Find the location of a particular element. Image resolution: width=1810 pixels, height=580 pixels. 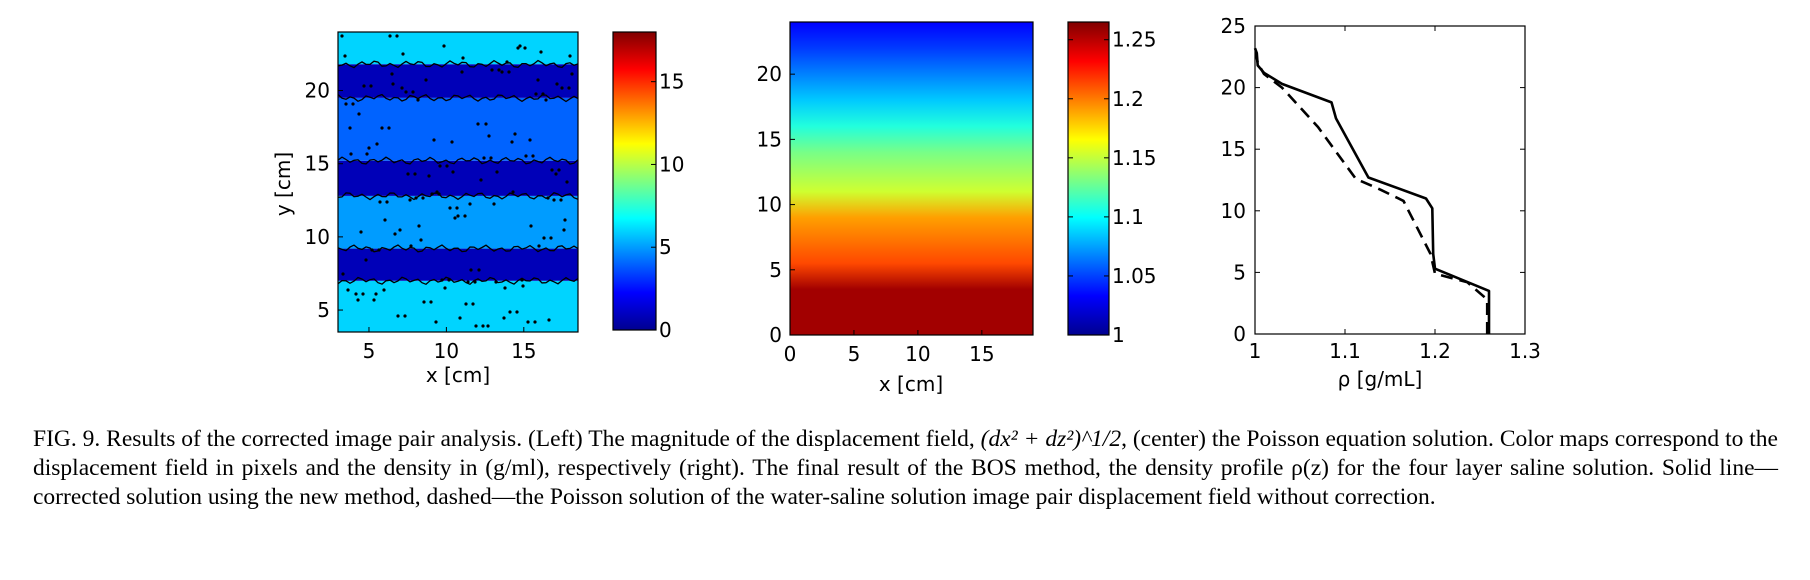

density-x-ticks: 1 1.1 1.2 1.3 is located at coordinates (1395, 194).